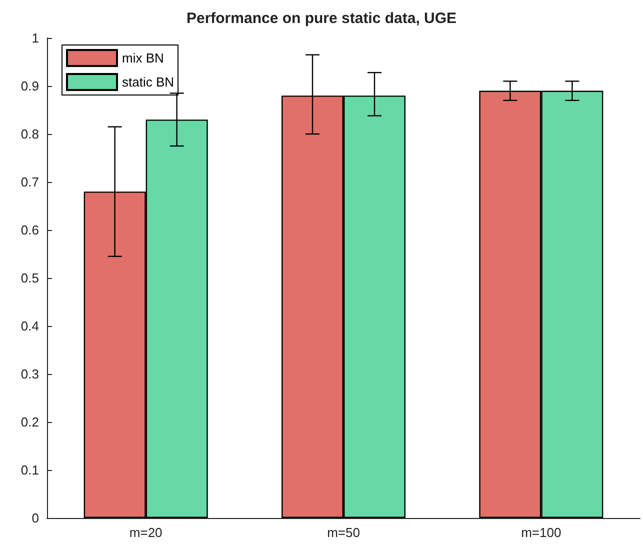  What do you see at coordinates (29, 374) in the screenshot?
I see `y-tick-label: 0.3` at bounding box center [29, 374].